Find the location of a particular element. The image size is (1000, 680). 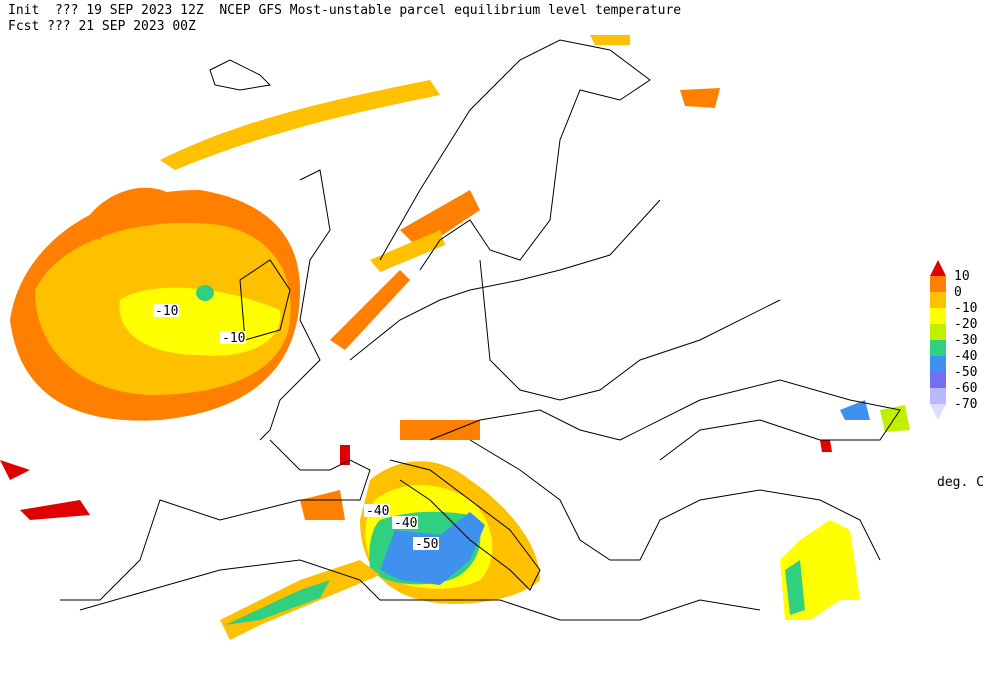

legend-tick-label: -30 is located at coordinates (965, 340).